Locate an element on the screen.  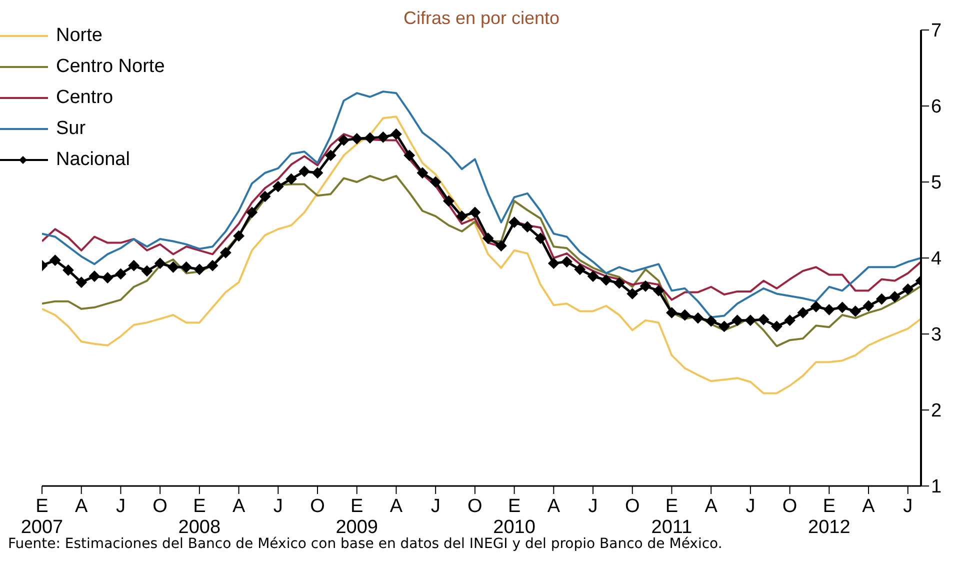
legend-label: Centro Norte is located at coordinates (110, 67).